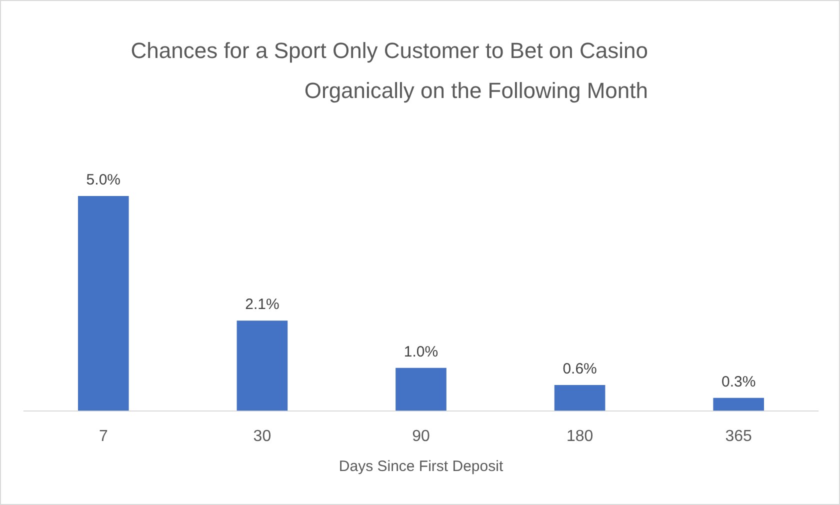 Image resolution: width=840 pixels, height=505 pixels. I want to click on data-label: 0.6%, so click(579, 369).